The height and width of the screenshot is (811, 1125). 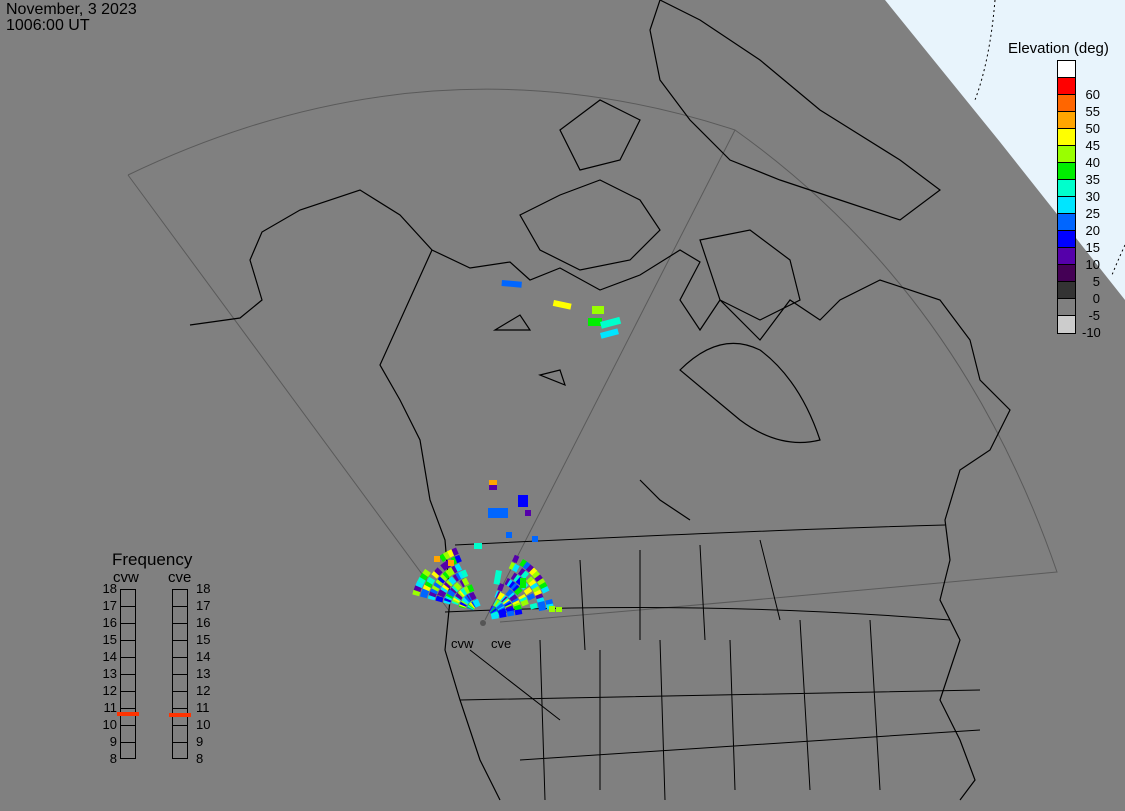 What do you see at coordinates (128, 674) in the screenshot?
I see `frequency-bar-cvw` at bounding box center [128, 674].